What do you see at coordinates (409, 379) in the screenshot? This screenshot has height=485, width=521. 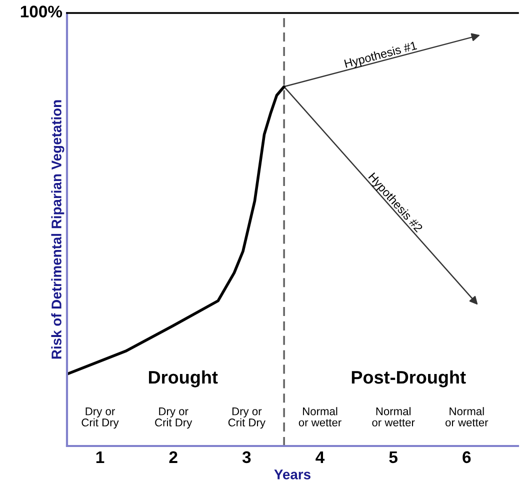 I see `annotation: Post-Drought` at bounding box center [409, 379].